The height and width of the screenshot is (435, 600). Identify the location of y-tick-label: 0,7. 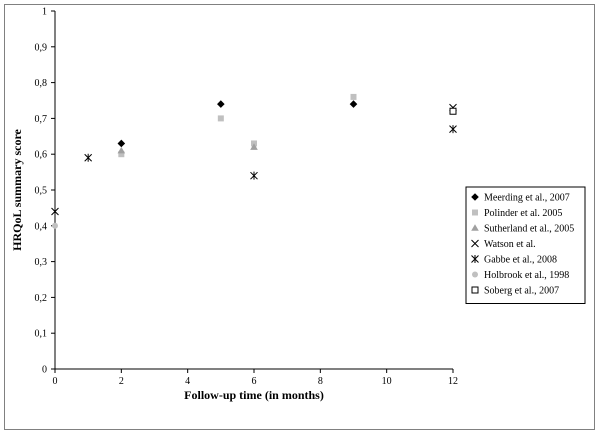
(41, 119).